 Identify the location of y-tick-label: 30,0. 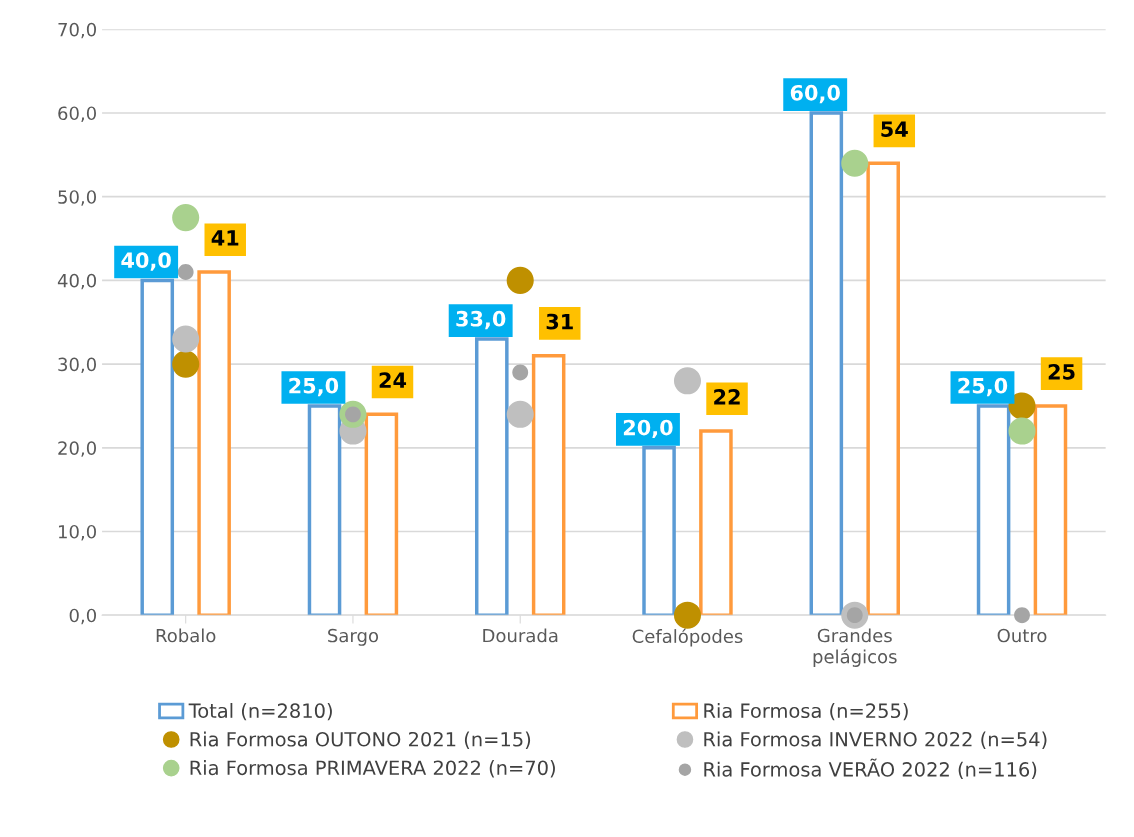
(77, 365).